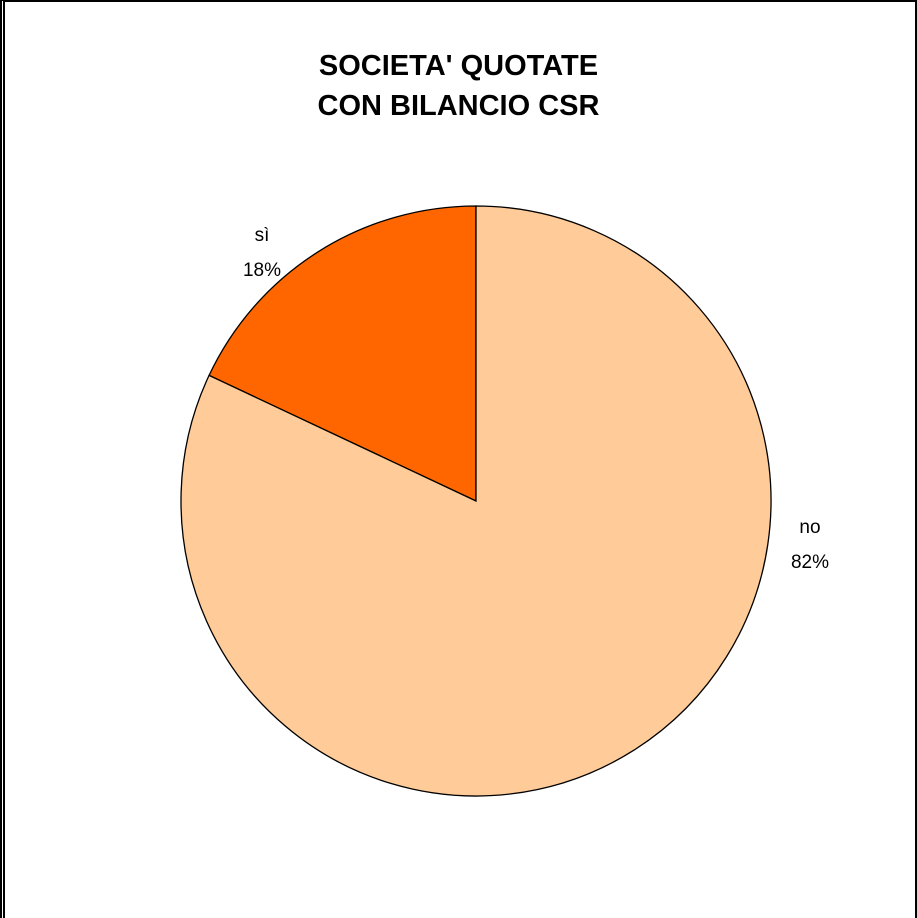  Describe the element at coordinates (458, 106) in the screenshot. I see `chart-title-line-2: CON BILANCIO CSR` at that location.